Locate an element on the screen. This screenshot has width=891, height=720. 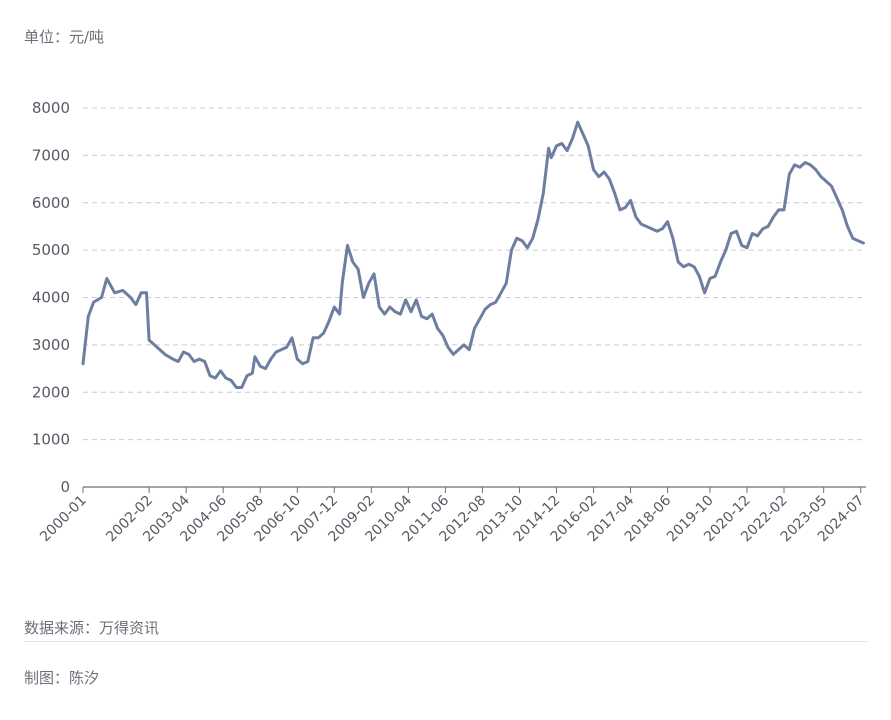
data-source-note: 数据来源：万得资讯 is located at coordinates (92, 628).